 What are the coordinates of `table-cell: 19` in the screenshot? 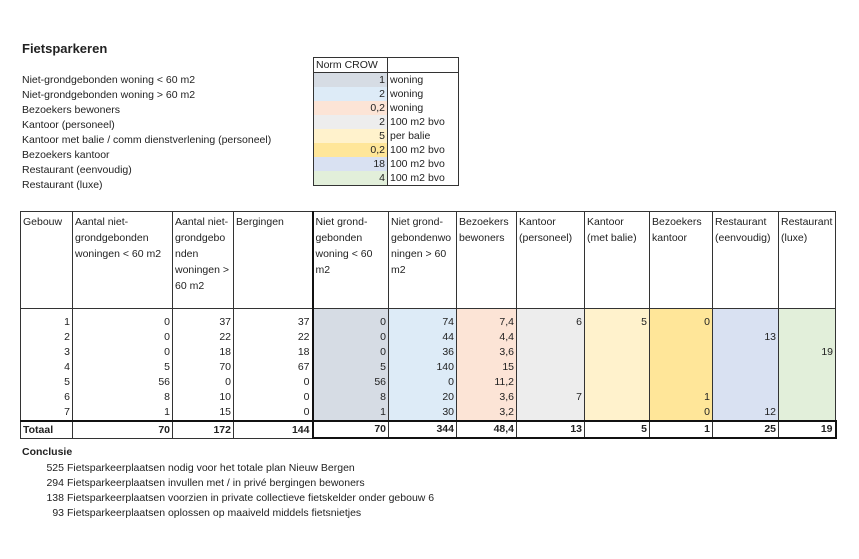 It's located at (807, 352).